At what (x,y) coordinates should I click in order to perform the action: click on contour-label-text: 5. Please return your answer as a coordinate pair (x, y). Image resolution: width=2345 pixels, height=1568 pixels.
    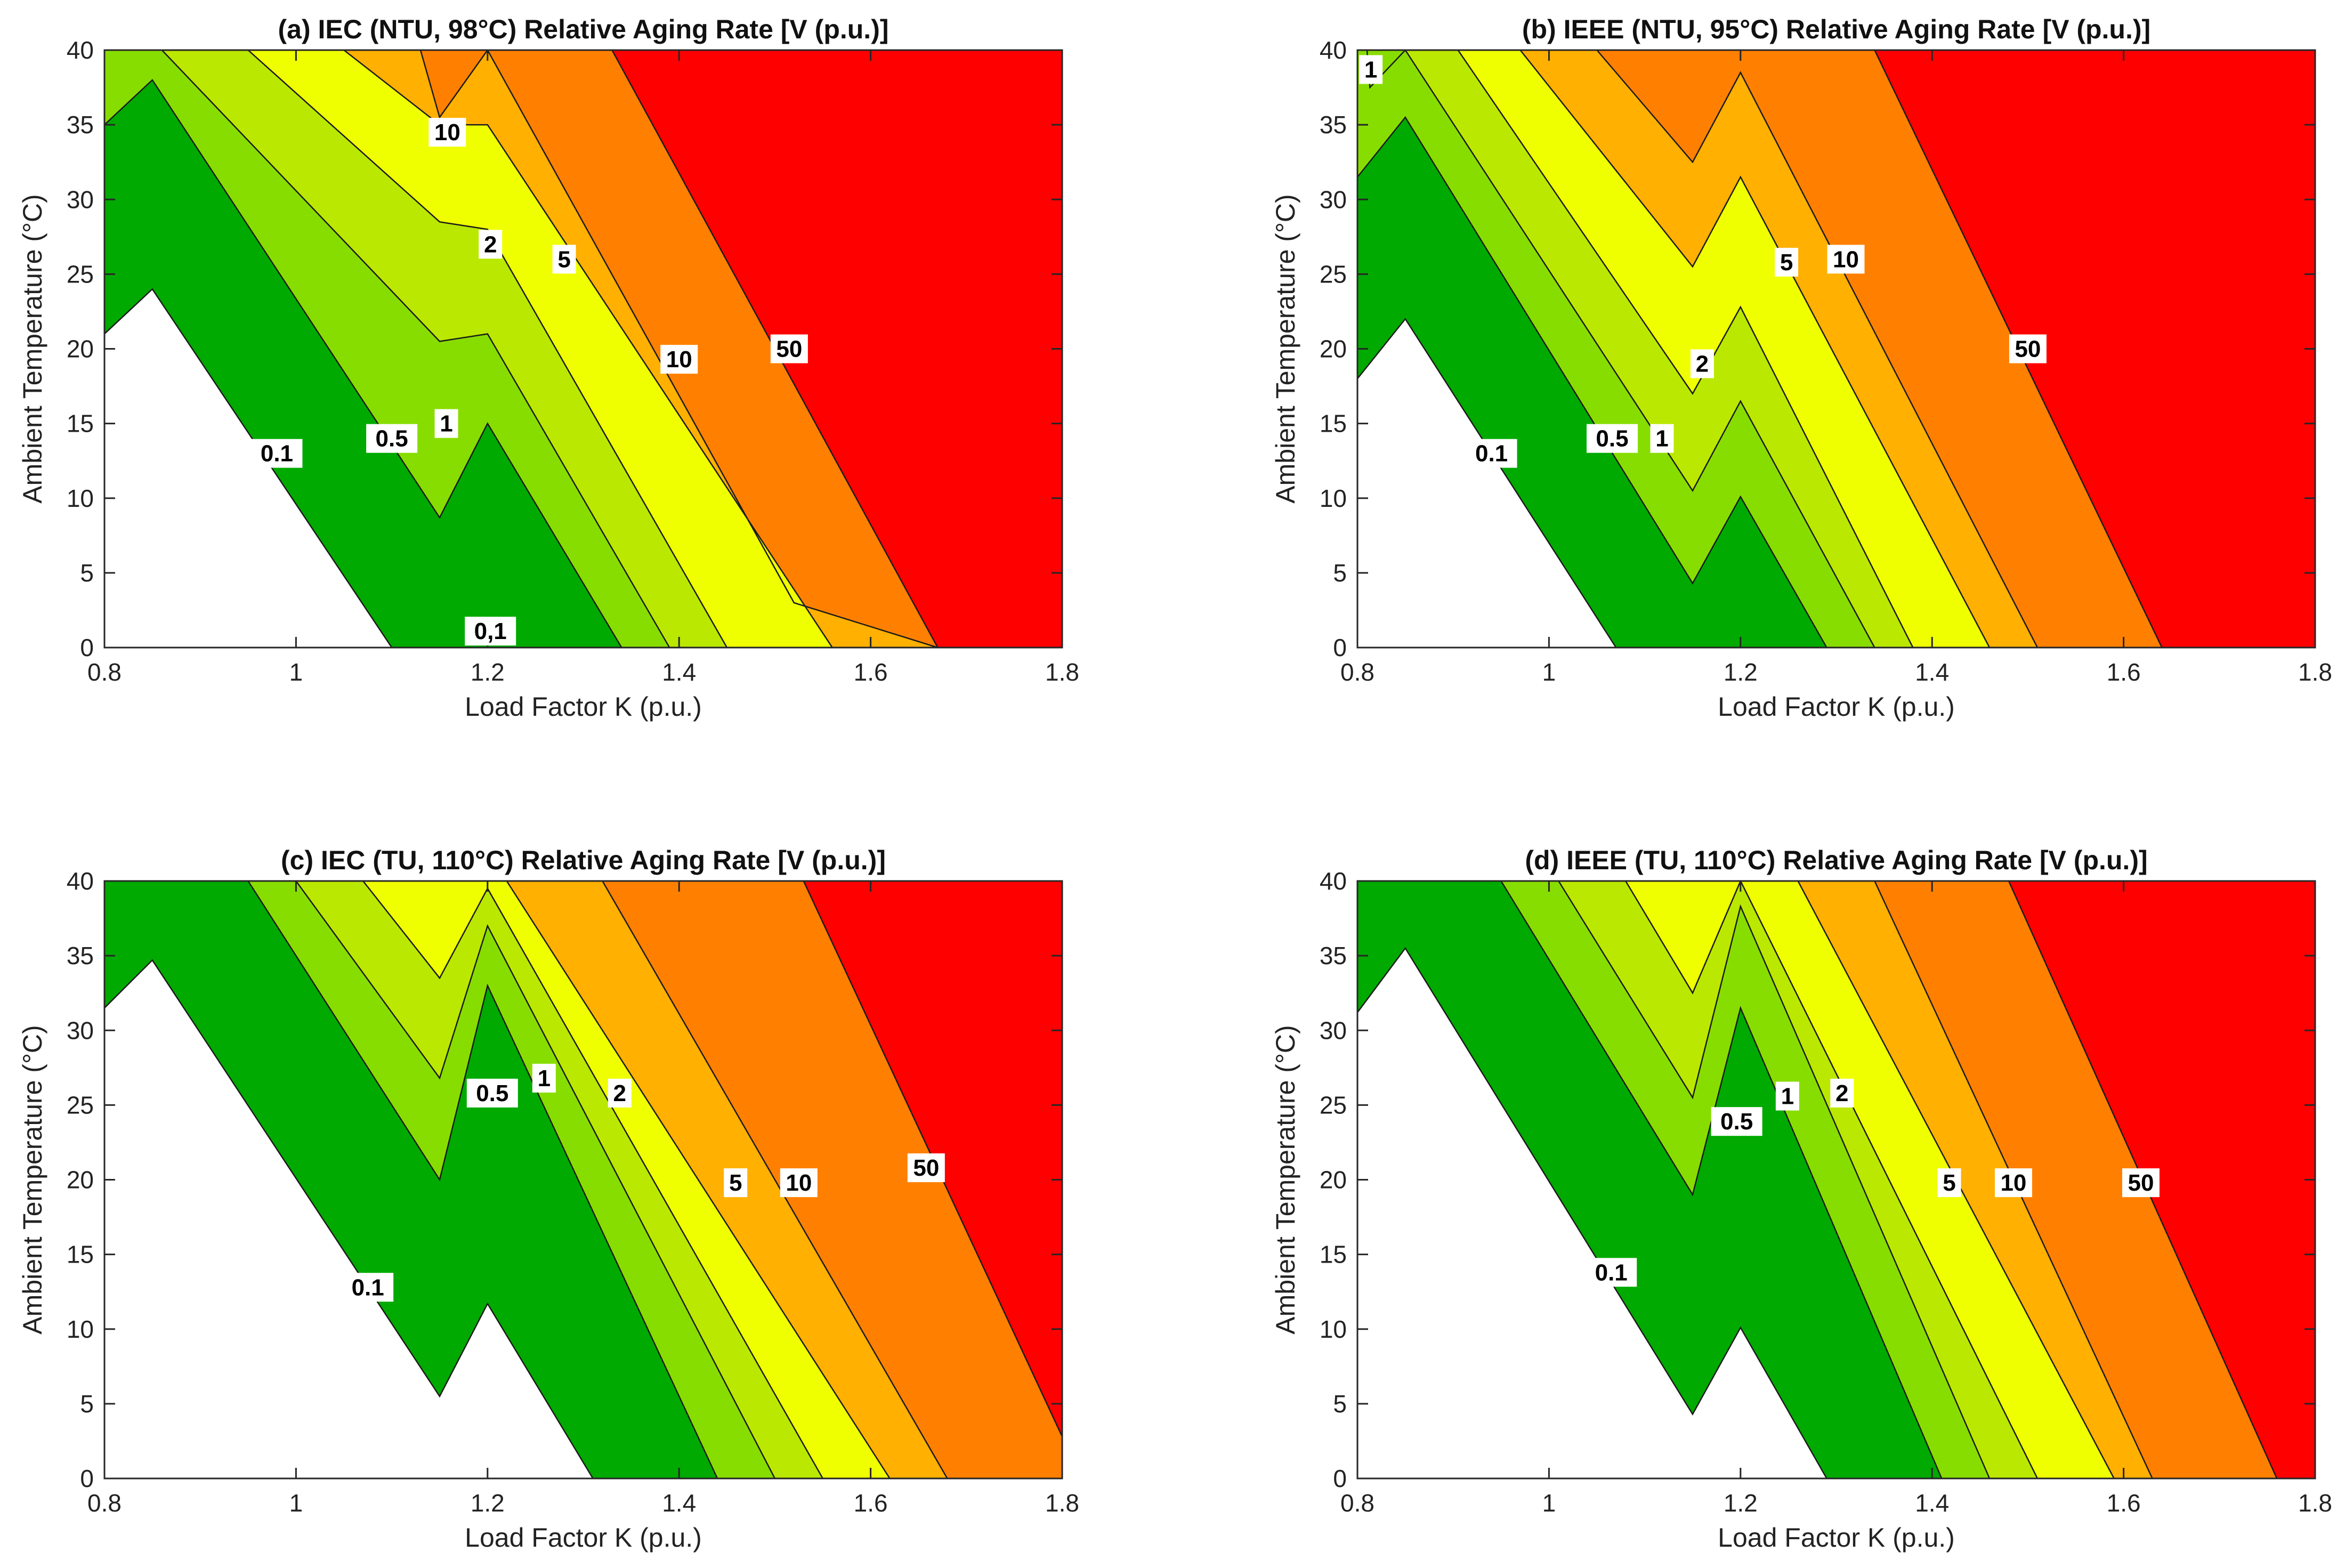
    Looking at the image, I should click on (1949, 1183).